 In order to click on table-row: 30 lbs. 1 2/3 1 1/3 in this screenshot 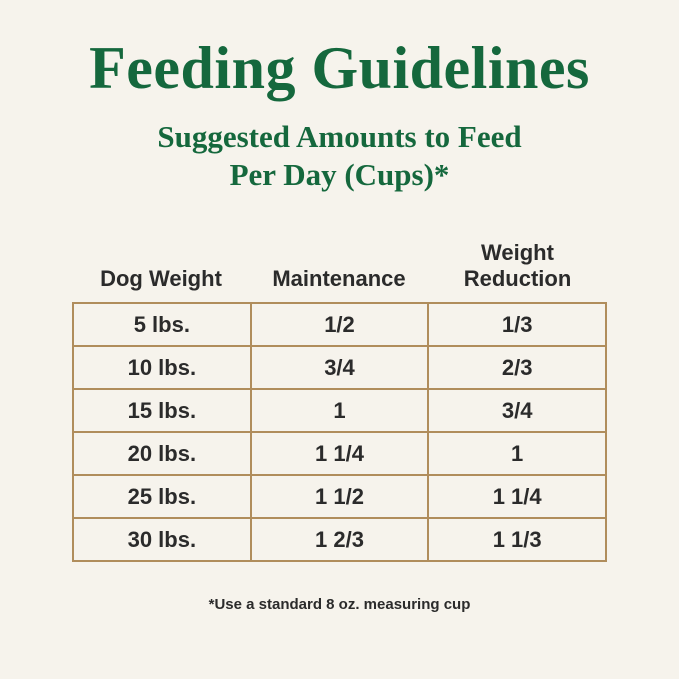, I will do `click(339, 539)`.